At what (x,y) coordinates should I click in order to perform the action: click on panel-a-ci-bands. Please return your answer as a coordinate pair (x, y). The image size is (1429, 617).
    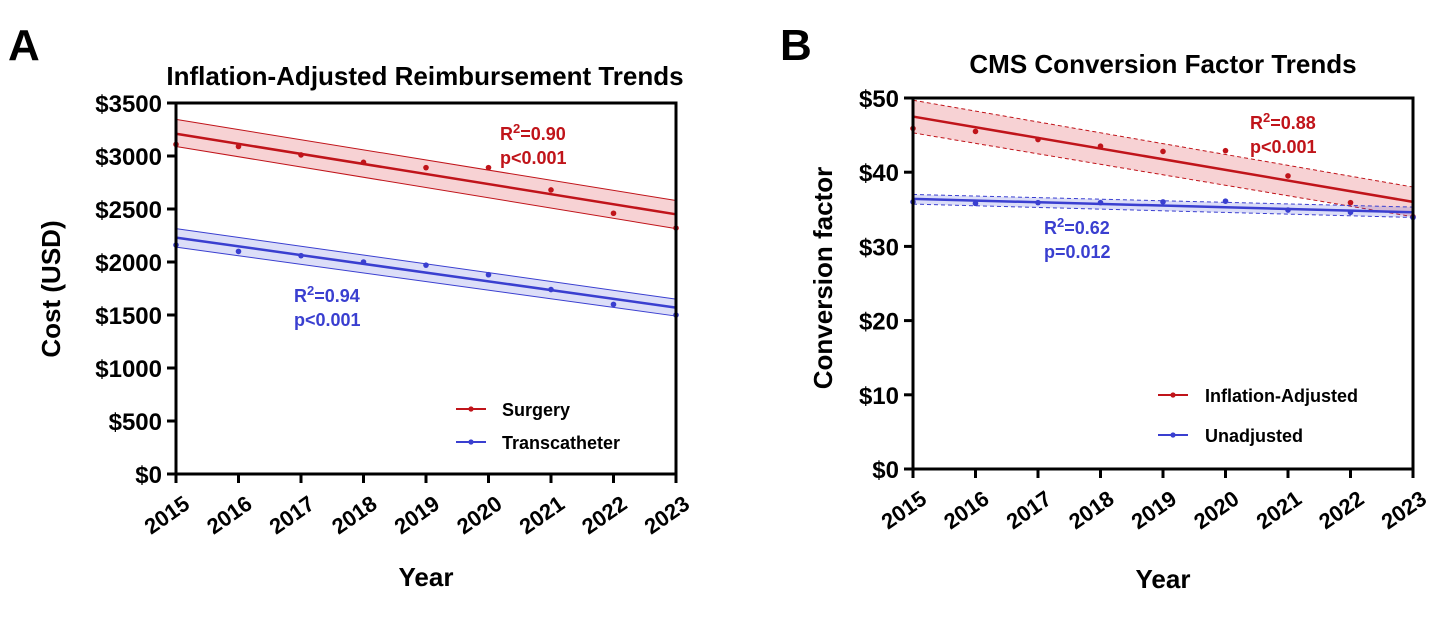
    Looking at the image, I should click on (426, 217).